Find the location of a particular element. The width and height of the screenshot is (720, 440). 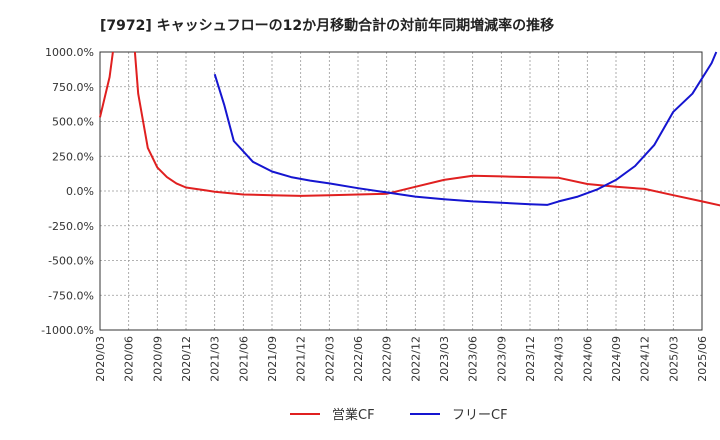

series-line-operating-cf is located at coordinates (106, 84).